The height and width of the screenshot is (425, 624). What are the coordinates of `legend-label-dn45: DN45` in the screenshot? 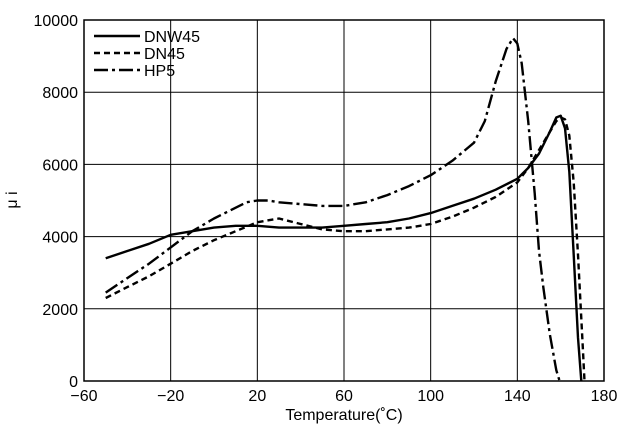 It's located at (164, 54).